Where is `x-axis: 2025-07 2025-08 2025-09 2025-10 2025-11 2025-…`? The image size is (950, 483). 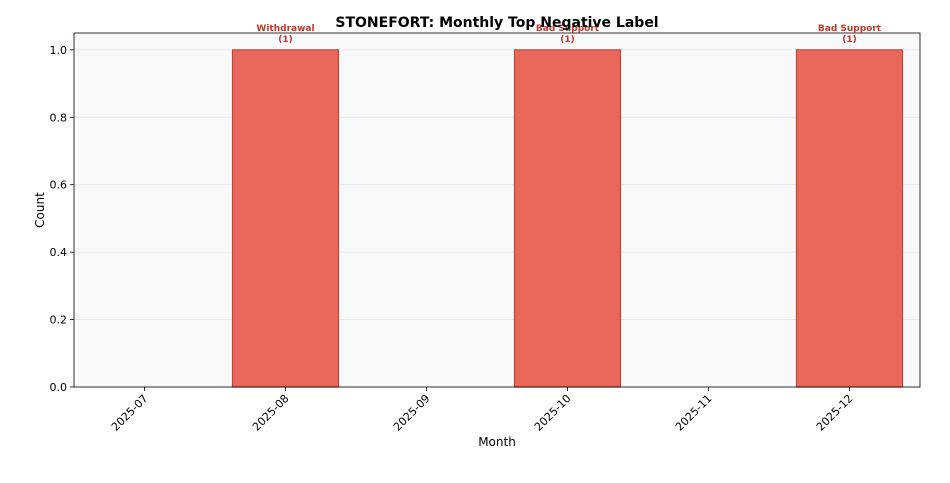
x-axis: 2025-07 2025-08 2025-09 2025-10 2025-11 2025-… is located at coordinates (482, 410).